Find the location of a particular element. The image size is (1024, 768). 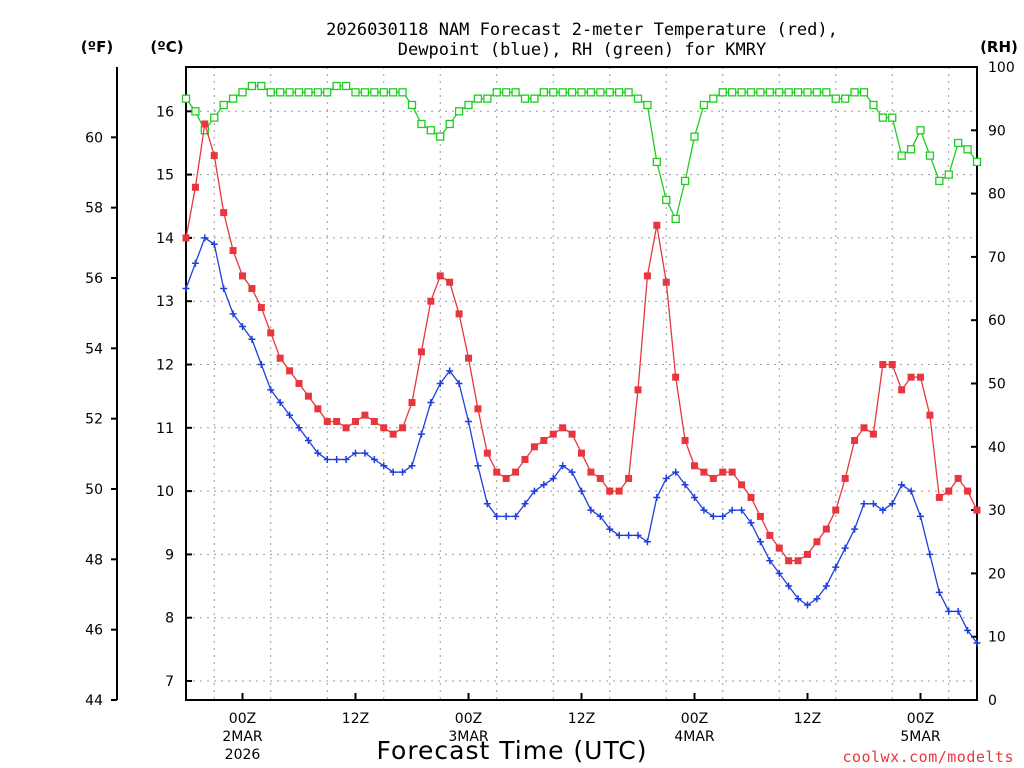

rh-tick-label-8: 80 is located at coordinates (997, 195).